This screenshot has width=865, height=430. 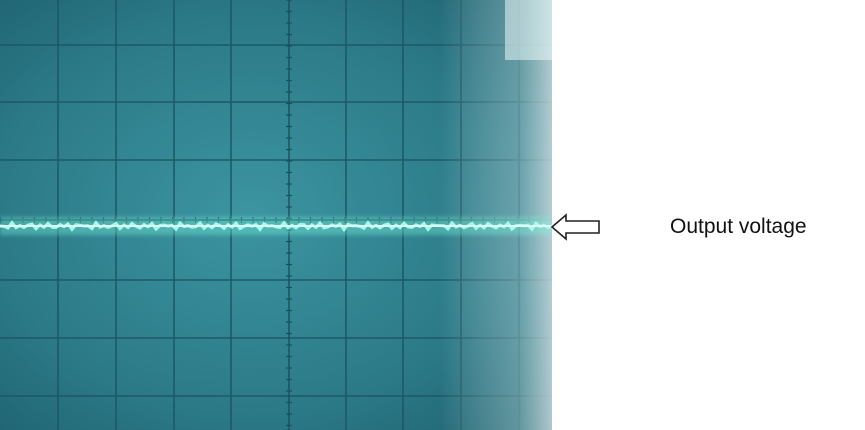 I want to click on output-voltage-label: Output voltage, so click(x=738, y=226).